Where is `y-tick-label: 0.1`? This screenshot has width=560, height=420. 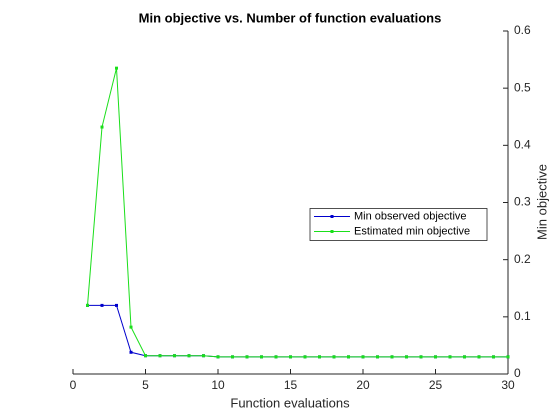
y-tick-label: 0.1 is located at coordinates (522, 316).